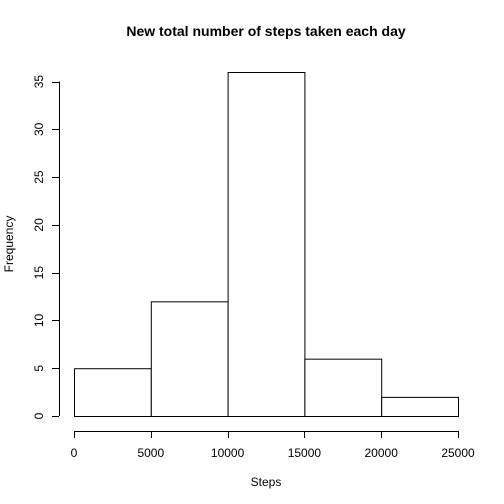 This screenshot has height=504, width=504. What do you see at coordinates (46, 247) in the screenshot?
I see `y-axis: 0 5 10 15 20 25 30 35` at bounding box center [46, 247].